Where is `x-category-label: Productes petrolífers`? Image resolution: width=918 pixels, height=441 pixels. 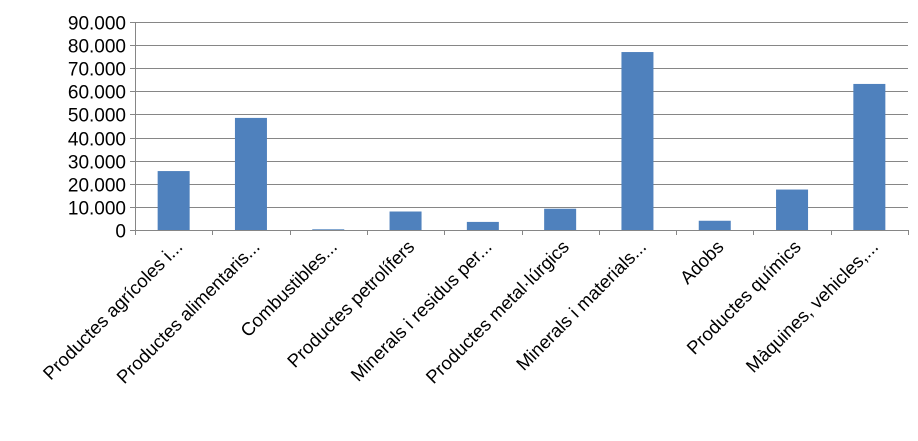
x-category-label: Productes petrolífers is located at coordinates (351, 304).